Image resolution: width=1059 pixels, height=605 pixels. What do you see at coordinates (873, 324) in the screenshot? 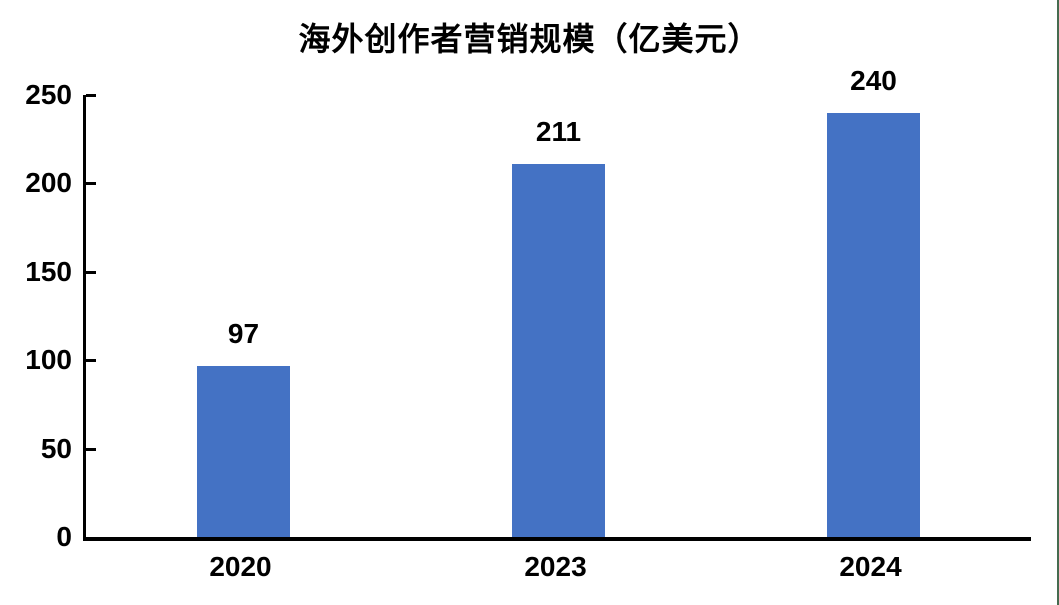
I see `bar-2024` at bounding box center [873, 324].